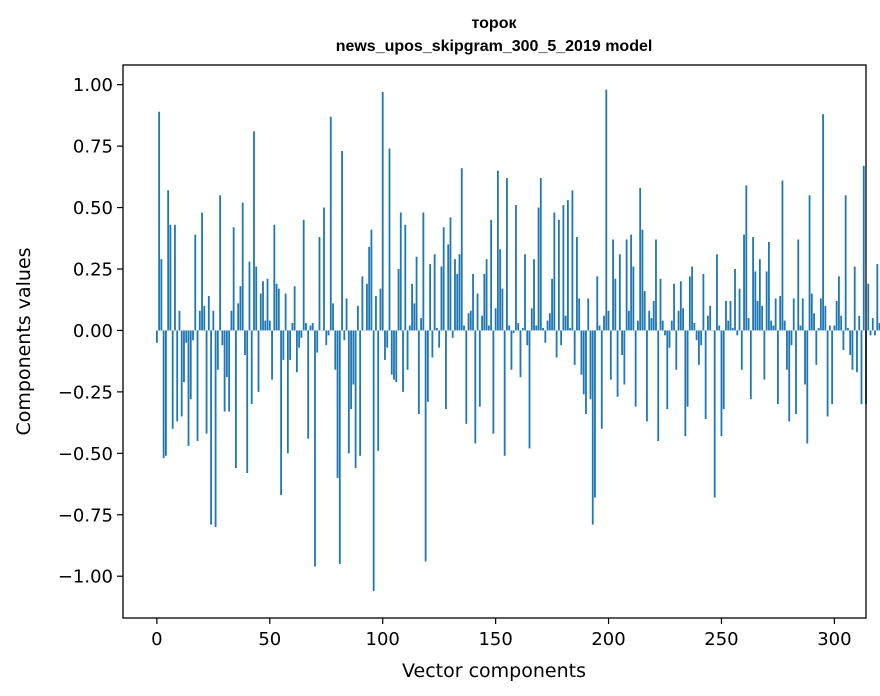  Describe the element at coordinates (85, 577) in the screenshot. I see `y-tick-label: −1.00` at that location.